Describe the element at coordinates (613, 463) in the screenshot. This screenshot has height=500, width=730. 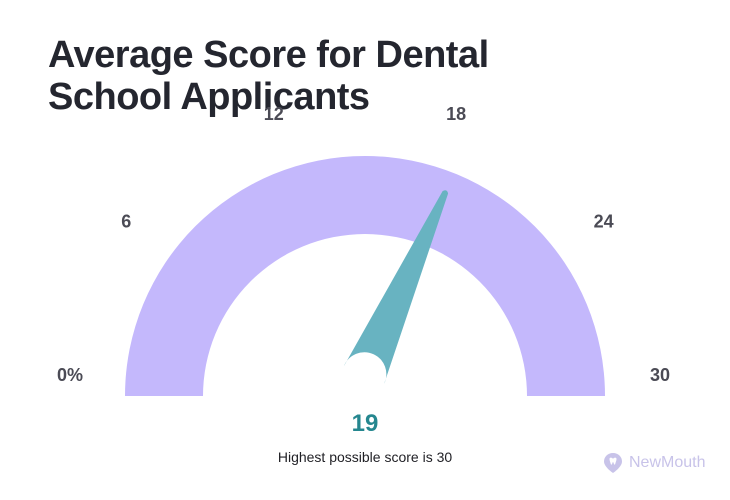
I see `tooth-pin-icon` at that location.